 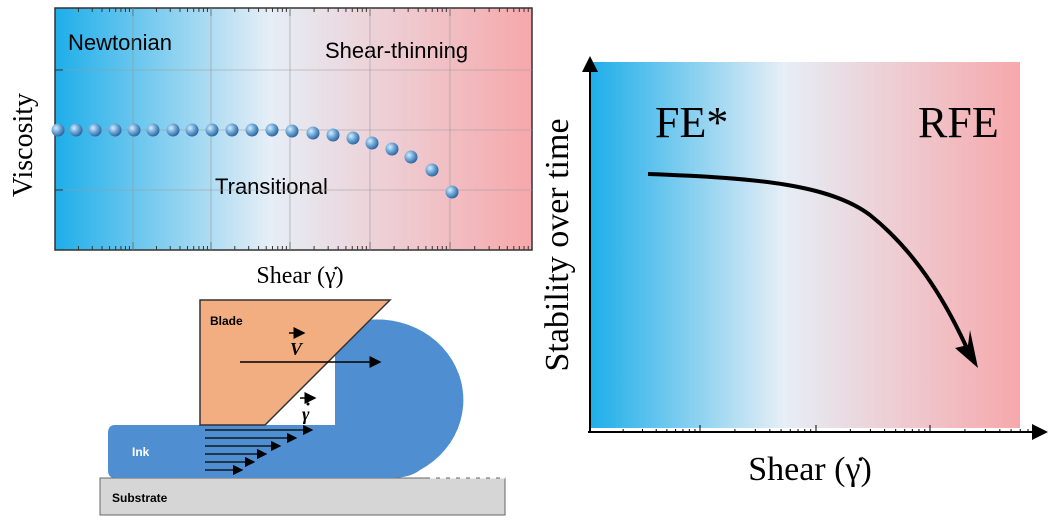 What do you see at coordinates (958, 122) in the screenshot?
I see `region-label: RFE` at bounding box center [958, 122].